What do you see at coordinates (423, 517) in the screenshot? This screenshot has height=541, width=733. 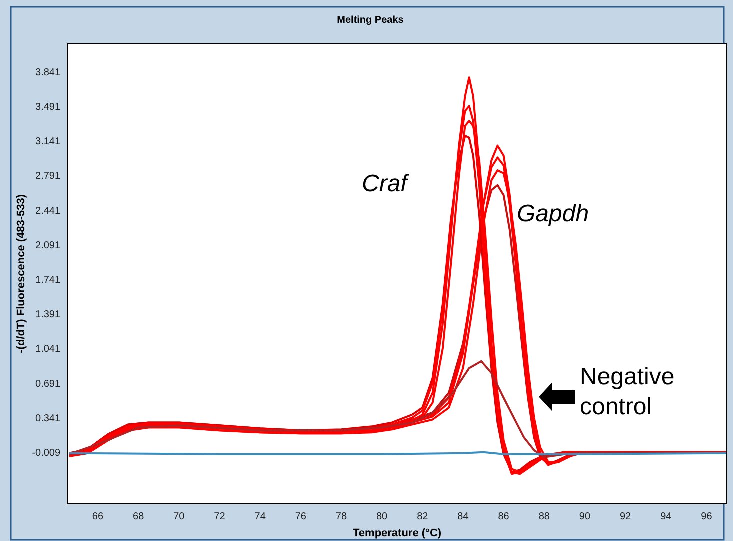 I see `x-tick-label: 82` at bounding box center [423, 517].